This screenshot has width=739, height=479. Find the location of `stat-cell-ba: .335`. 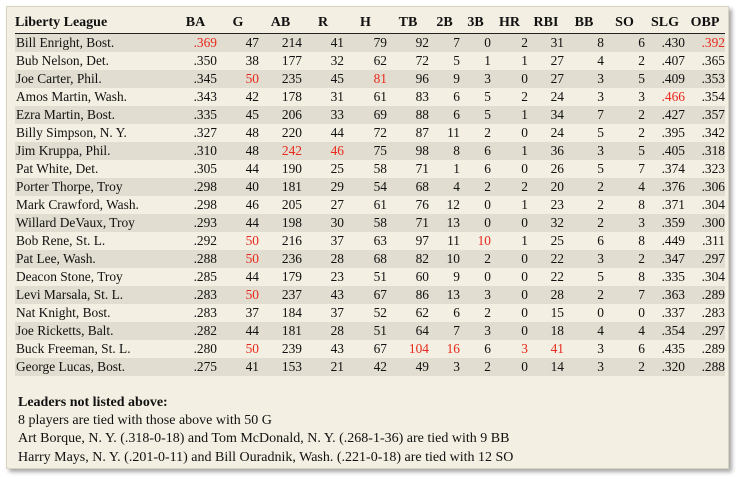

stat-cell-ba: .335 is located at coordinates (195, 115).